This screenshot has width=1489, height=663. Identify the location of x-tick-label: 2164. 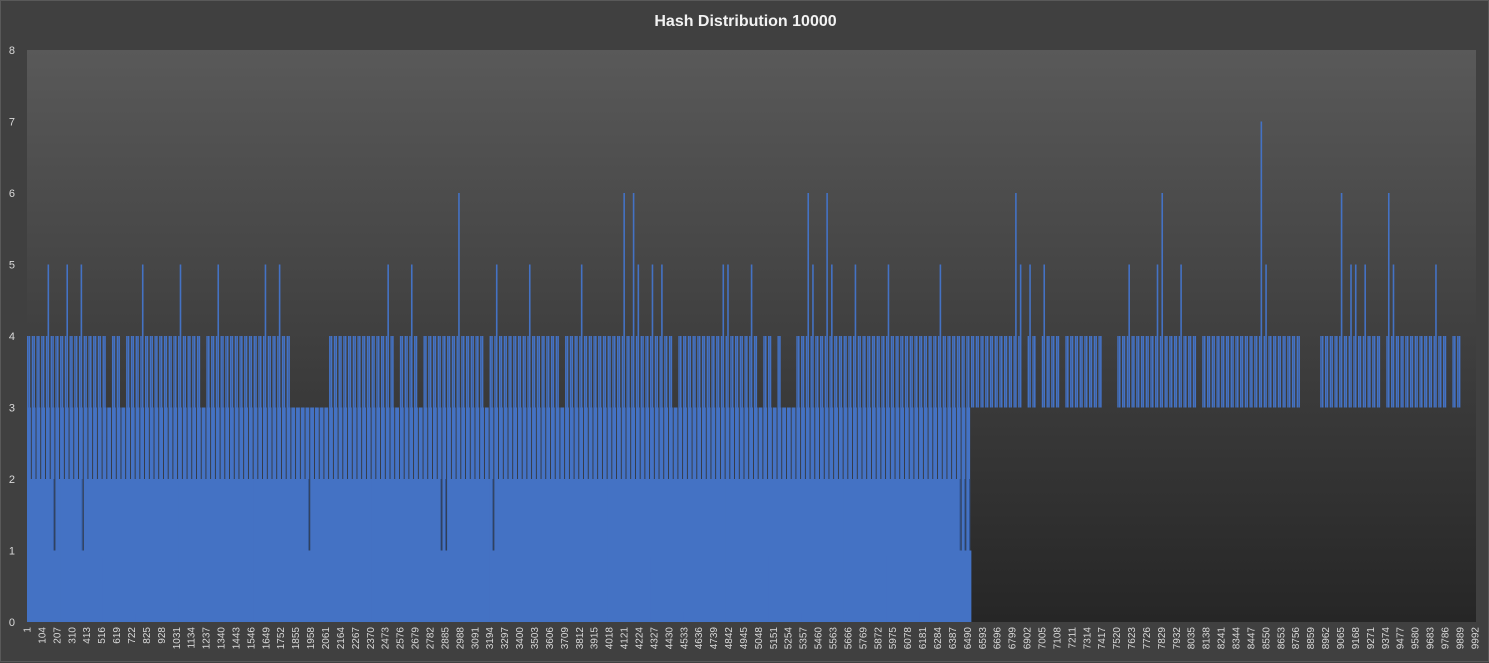
(341, 638).